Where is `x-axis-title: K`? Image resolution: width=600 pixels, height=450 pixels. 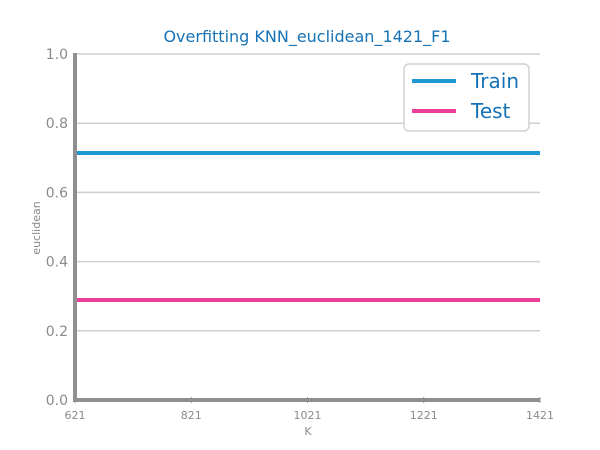
x-axis-title: K is located at coordinates (308, 431).